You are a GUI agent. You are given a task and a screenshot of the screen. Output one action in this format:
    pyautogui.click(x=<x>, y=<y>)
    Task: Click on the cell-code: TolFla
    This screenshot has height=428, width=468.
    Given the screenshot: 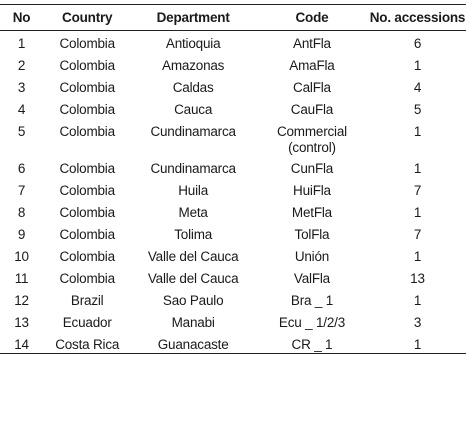 What is the action you would take?
    pyautogui.click(x=312, y=234)
    